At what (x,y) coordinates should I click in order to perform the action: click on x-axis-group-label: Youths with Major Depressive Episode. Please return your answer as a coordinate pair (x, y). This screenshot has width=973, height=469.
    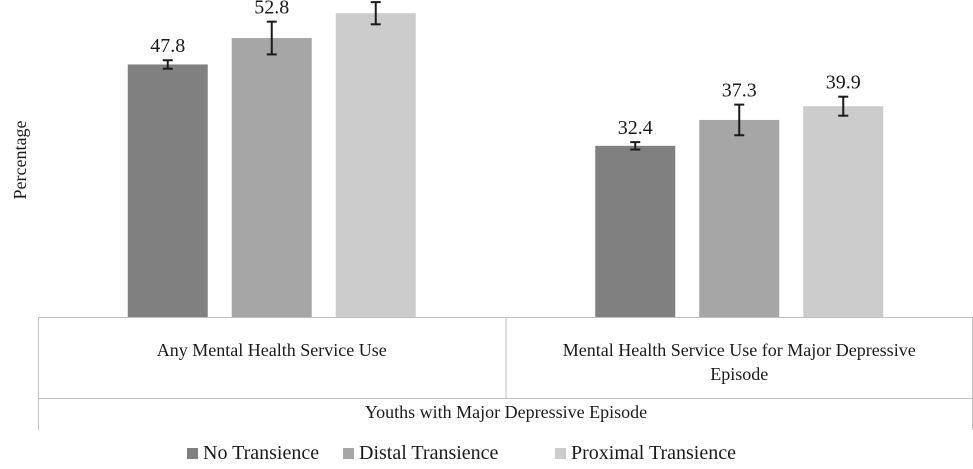
    Looking at the image, I should click on (506, 412).